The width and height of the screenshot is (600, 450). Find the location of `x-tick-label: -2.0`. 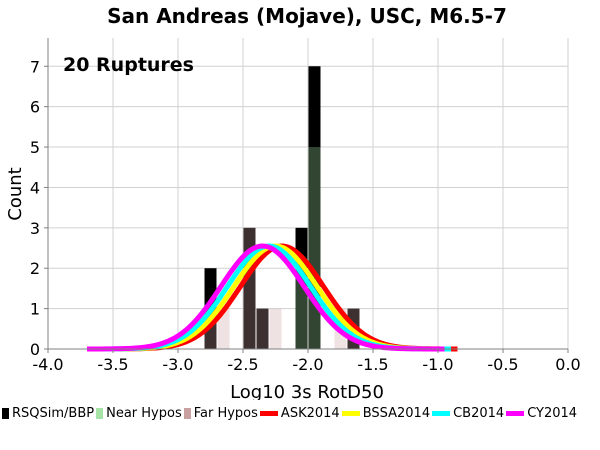

x-tick-label: -2.0 is located at coordinates (307, 364).